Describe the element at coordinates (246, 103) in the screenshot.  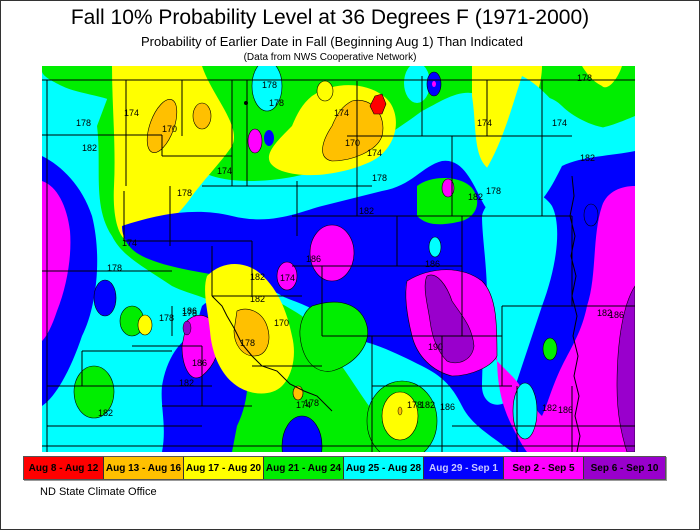
I see `city-marker` at that location.